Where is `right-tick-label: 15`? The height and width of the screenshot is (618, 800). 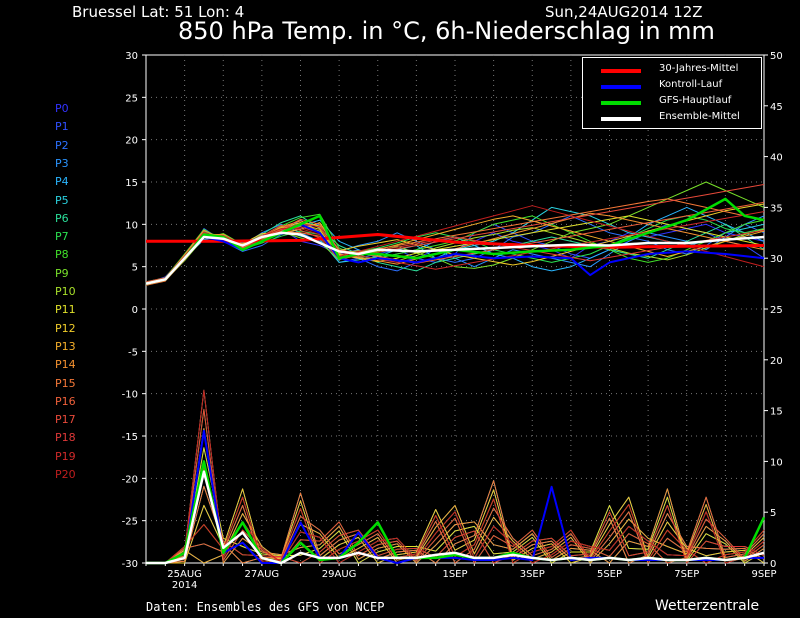
right-tick-label: 15 is located at coordinates (776, 412).